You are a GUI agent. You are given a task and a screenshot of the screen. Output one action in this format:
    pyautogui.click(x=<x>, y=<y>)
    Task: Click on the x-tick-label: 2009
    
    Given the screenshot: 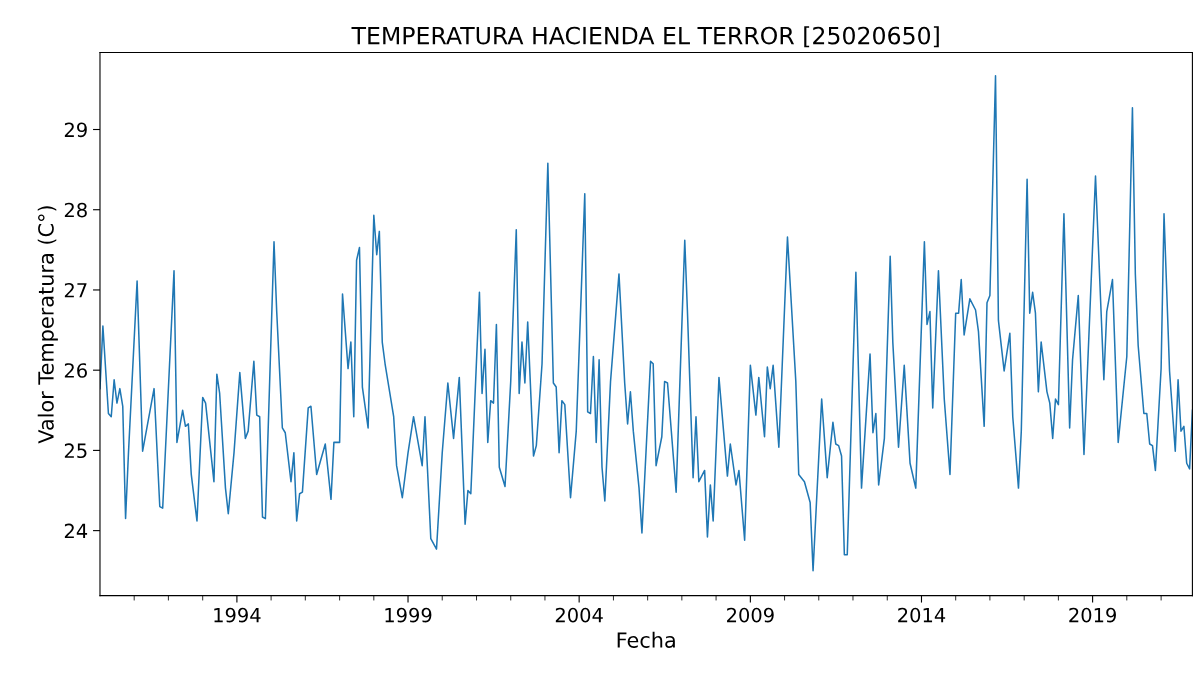 What is the action you would take?
    pyautogui.click(x=750, y=615)
    